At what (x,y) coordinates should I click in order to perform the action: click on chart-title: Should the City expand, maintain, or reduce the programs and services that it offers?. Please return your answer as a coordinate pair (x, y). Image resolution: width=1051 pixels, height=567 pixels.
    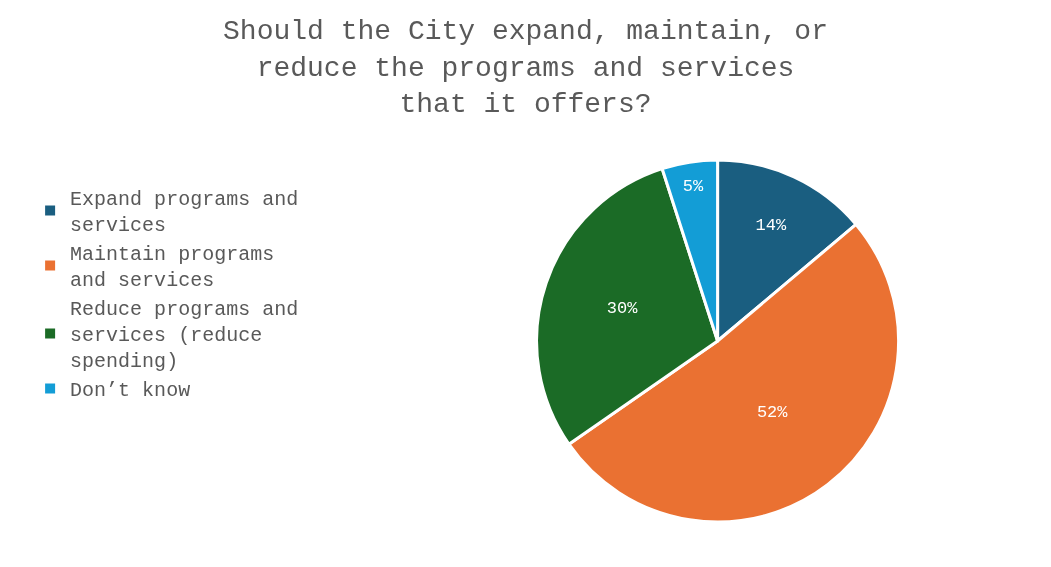
    Looking at the image, I should click on (525, 68).